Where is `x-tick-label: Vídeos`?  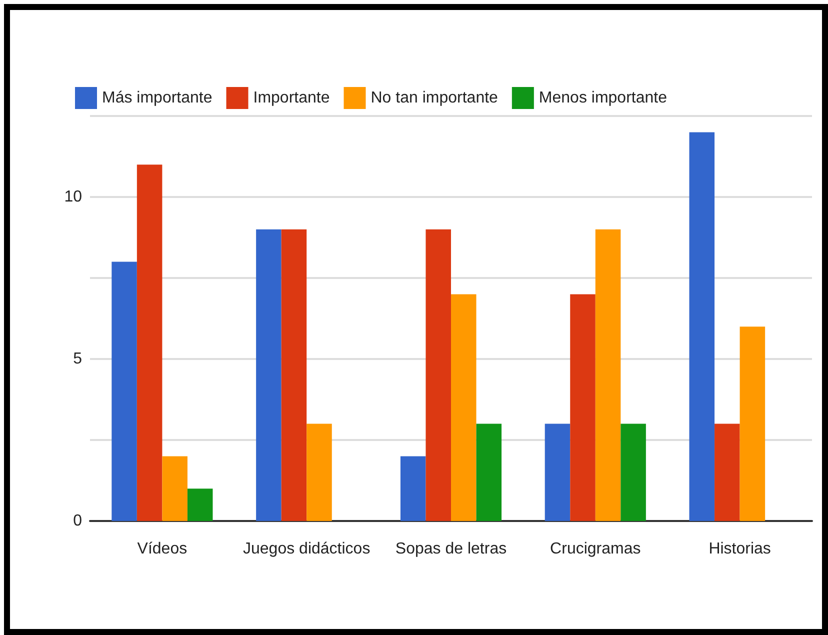 x-tick-label: Vídeos is located at coordinates (162, 549).